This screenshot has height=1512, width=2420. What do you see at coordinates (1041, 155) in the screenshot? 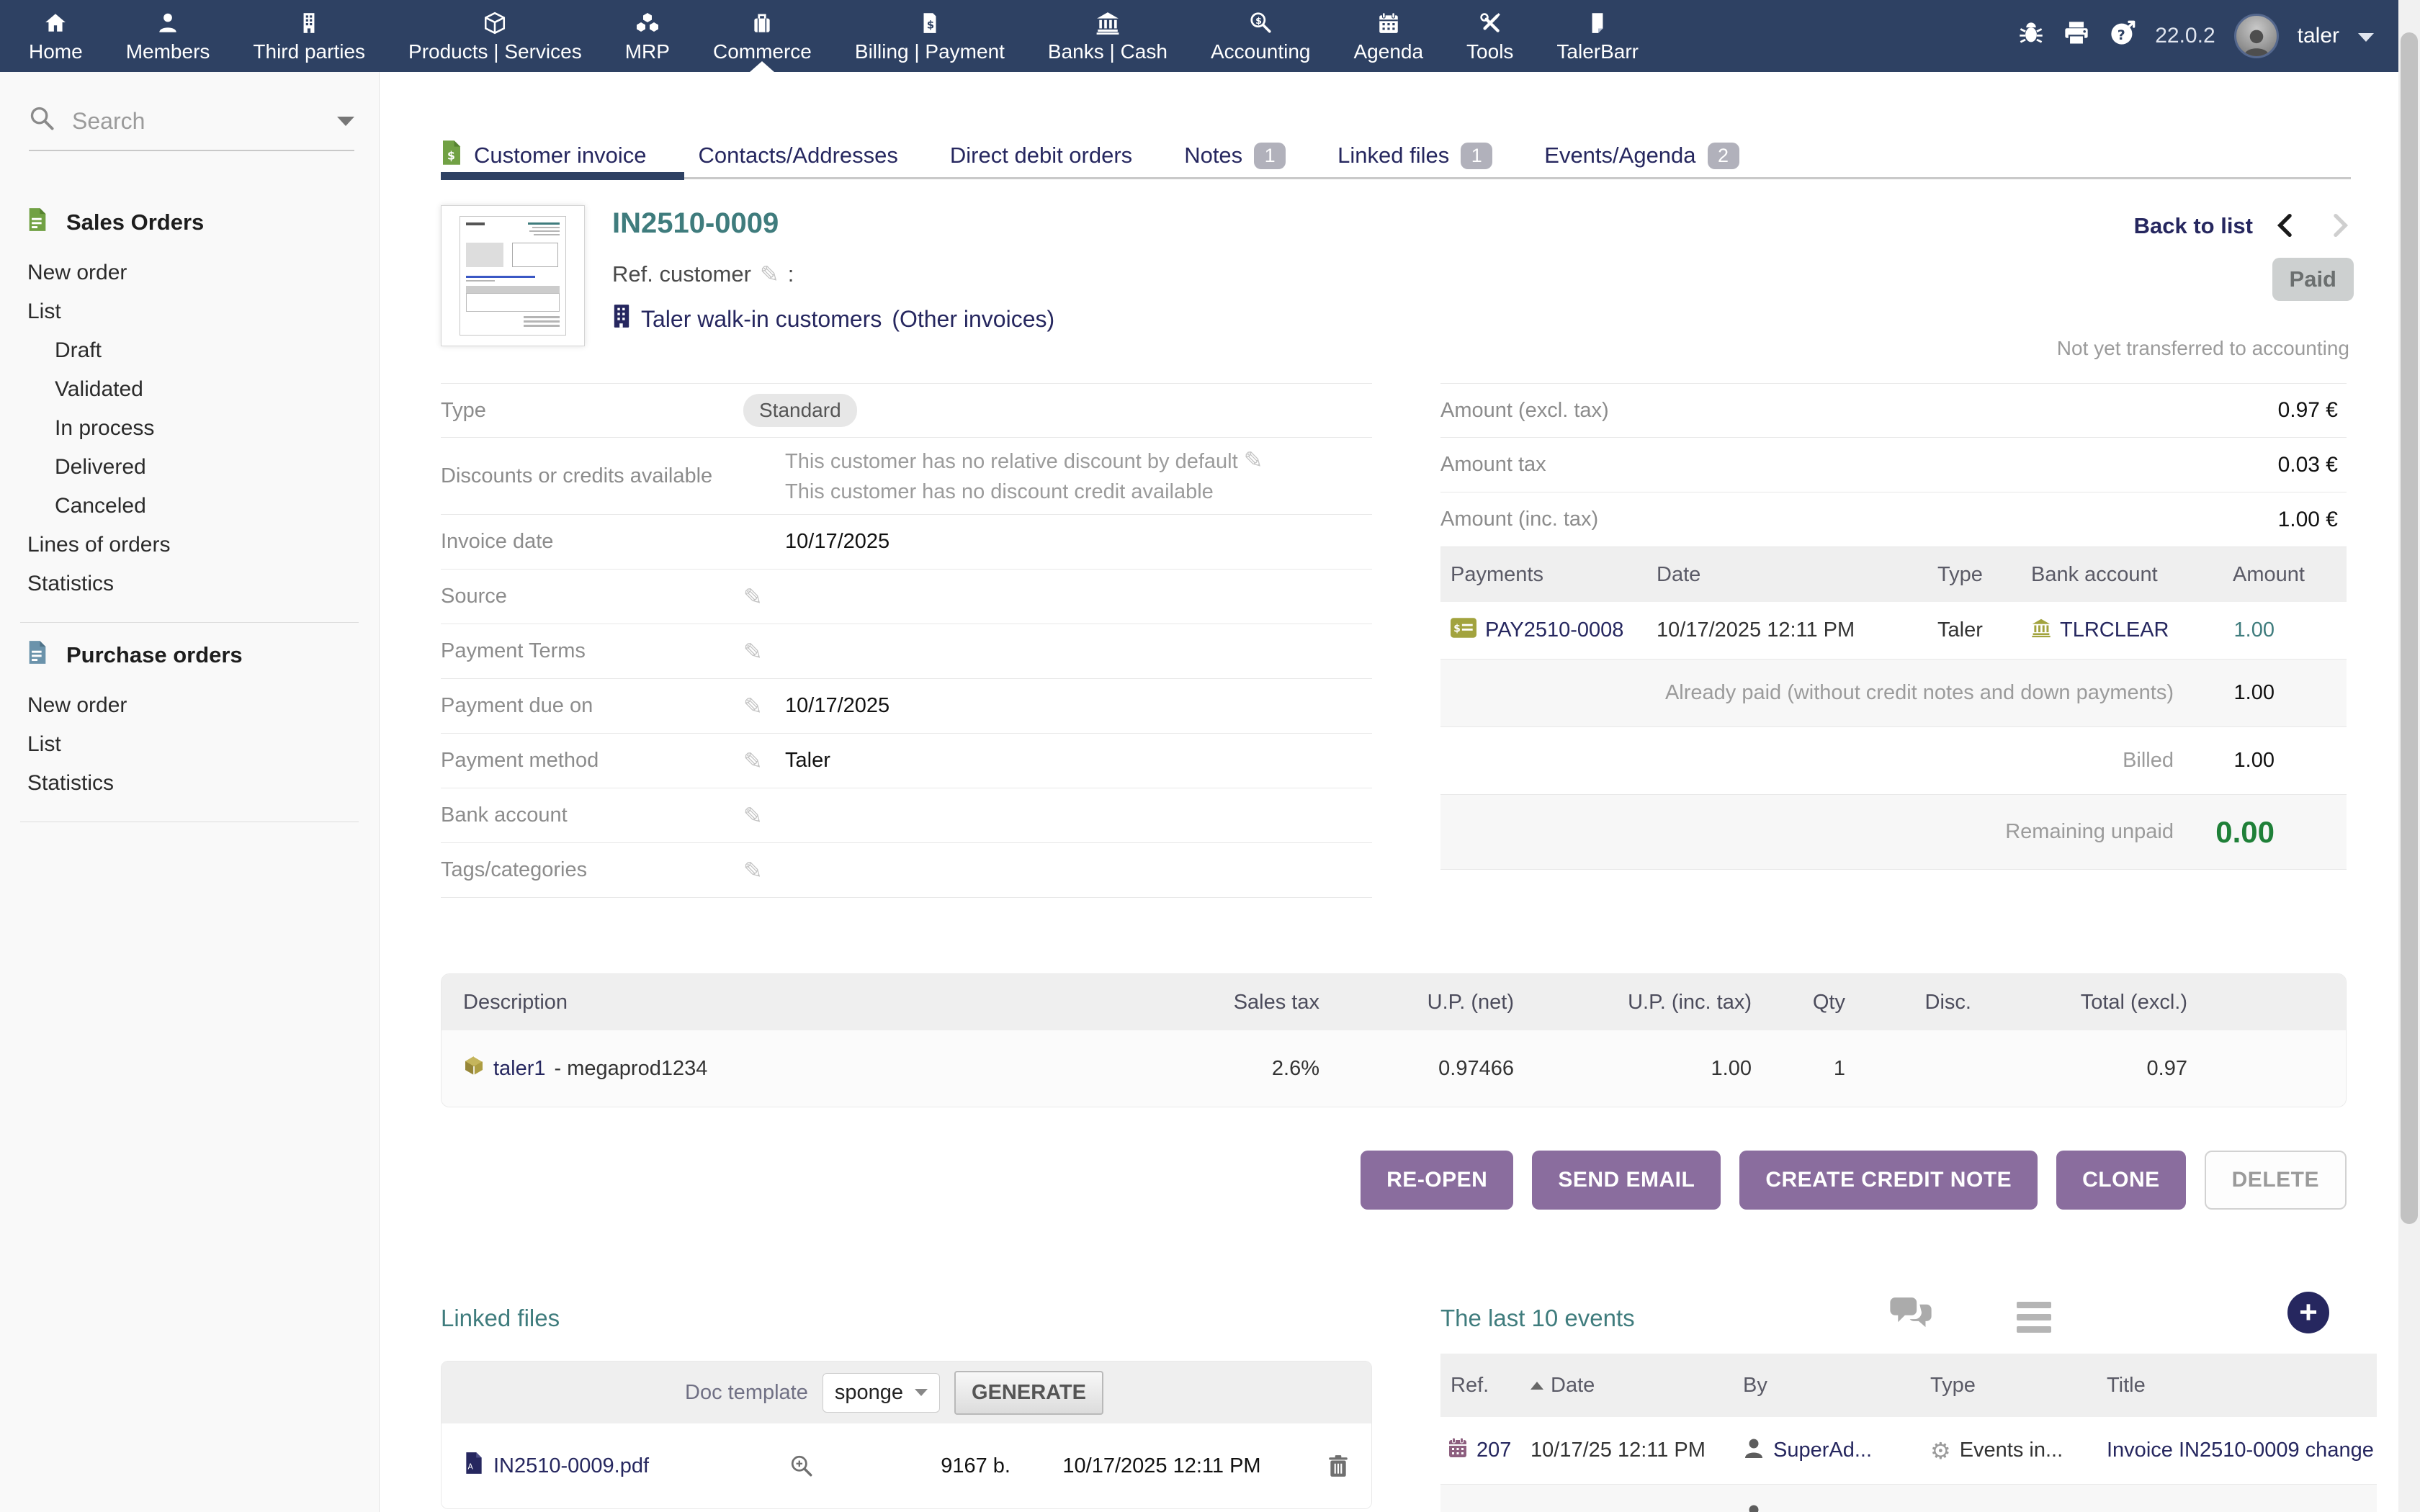
I see `tab-direct-debit-orders: Direct debit orders` at bounding box center [1041, 155].